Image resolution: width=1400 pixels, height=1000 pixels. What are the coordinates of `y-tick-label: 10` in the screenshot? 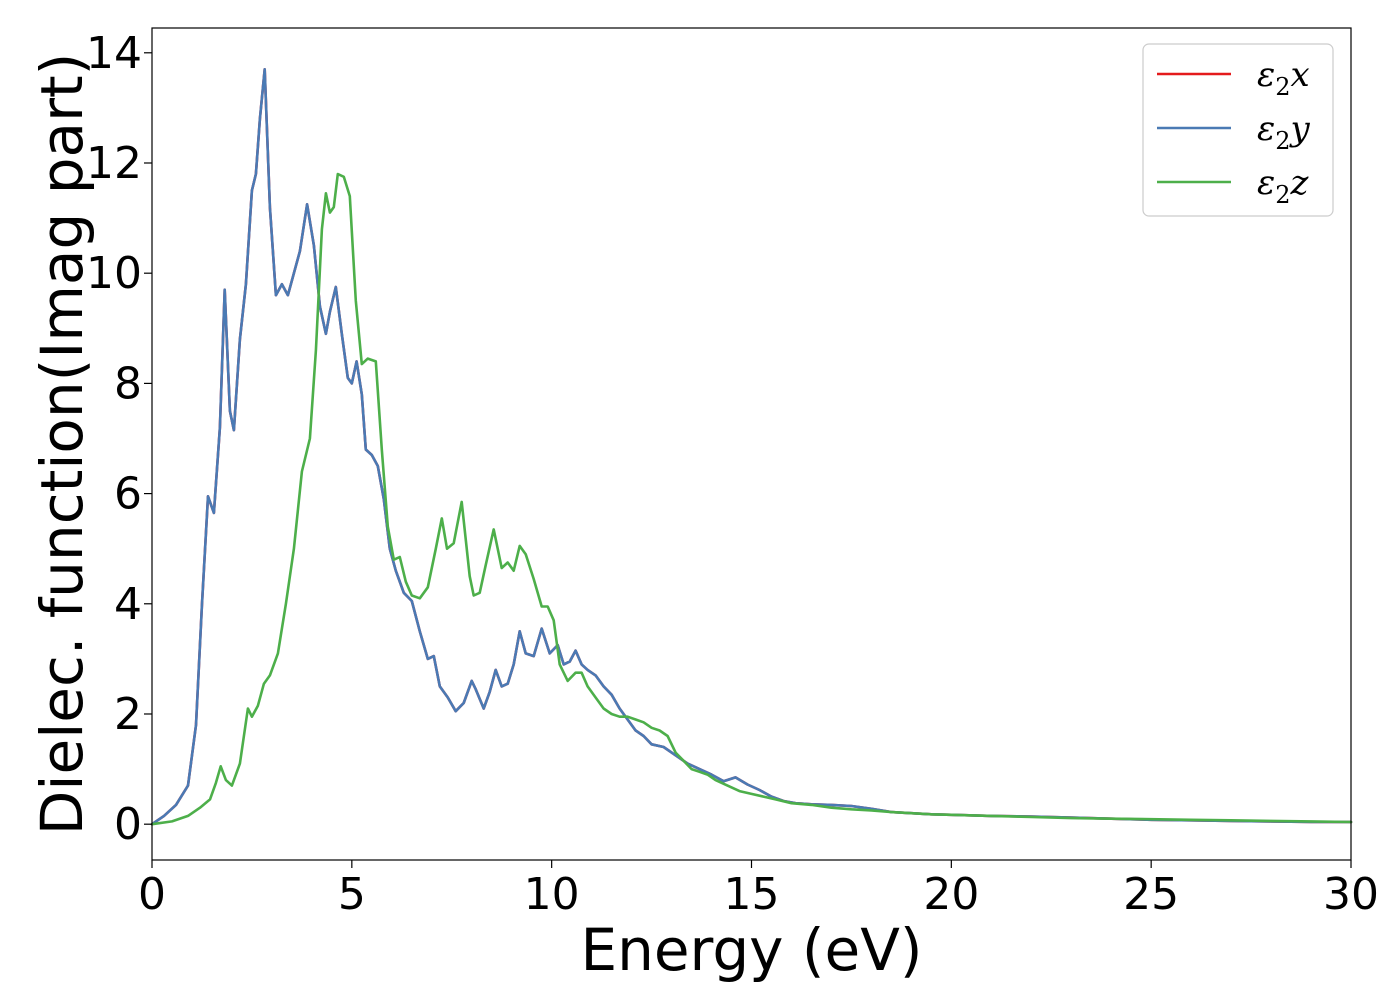 It's located at (114, 273).